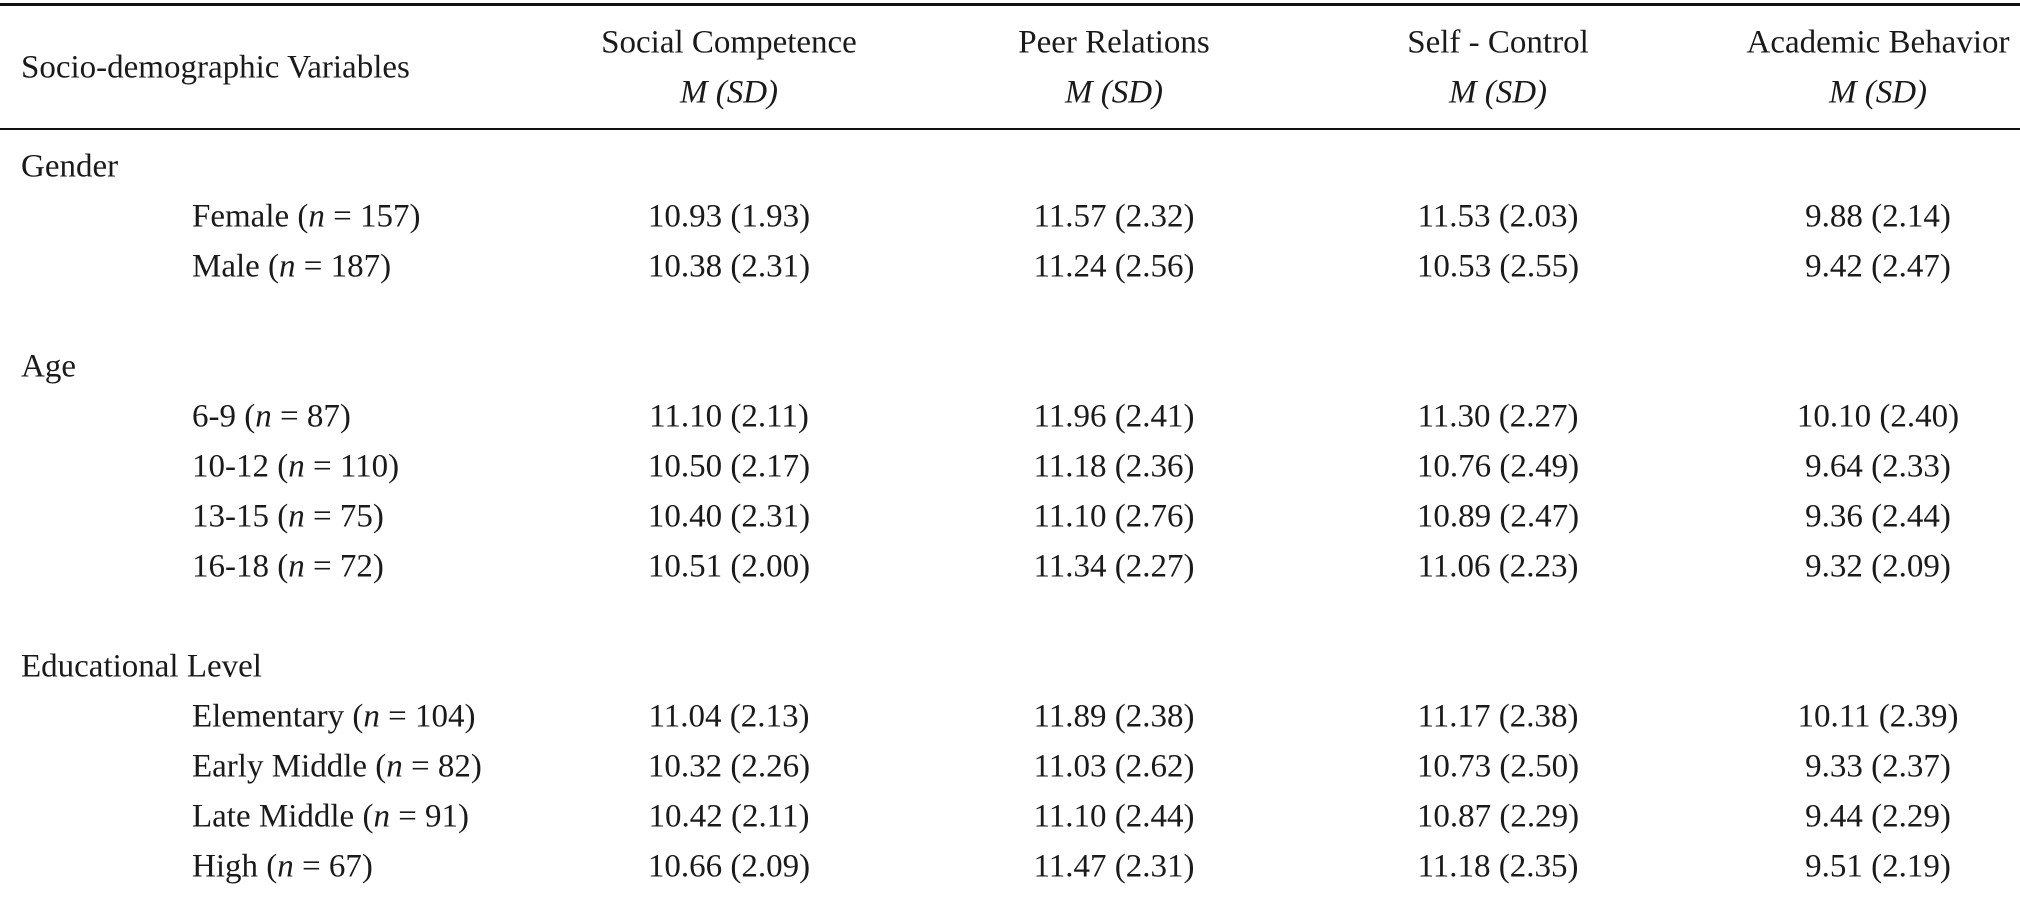  Describe the element at coordinates (729, 42) in the screenshot. I see `column-header: Social Competence` at that location.